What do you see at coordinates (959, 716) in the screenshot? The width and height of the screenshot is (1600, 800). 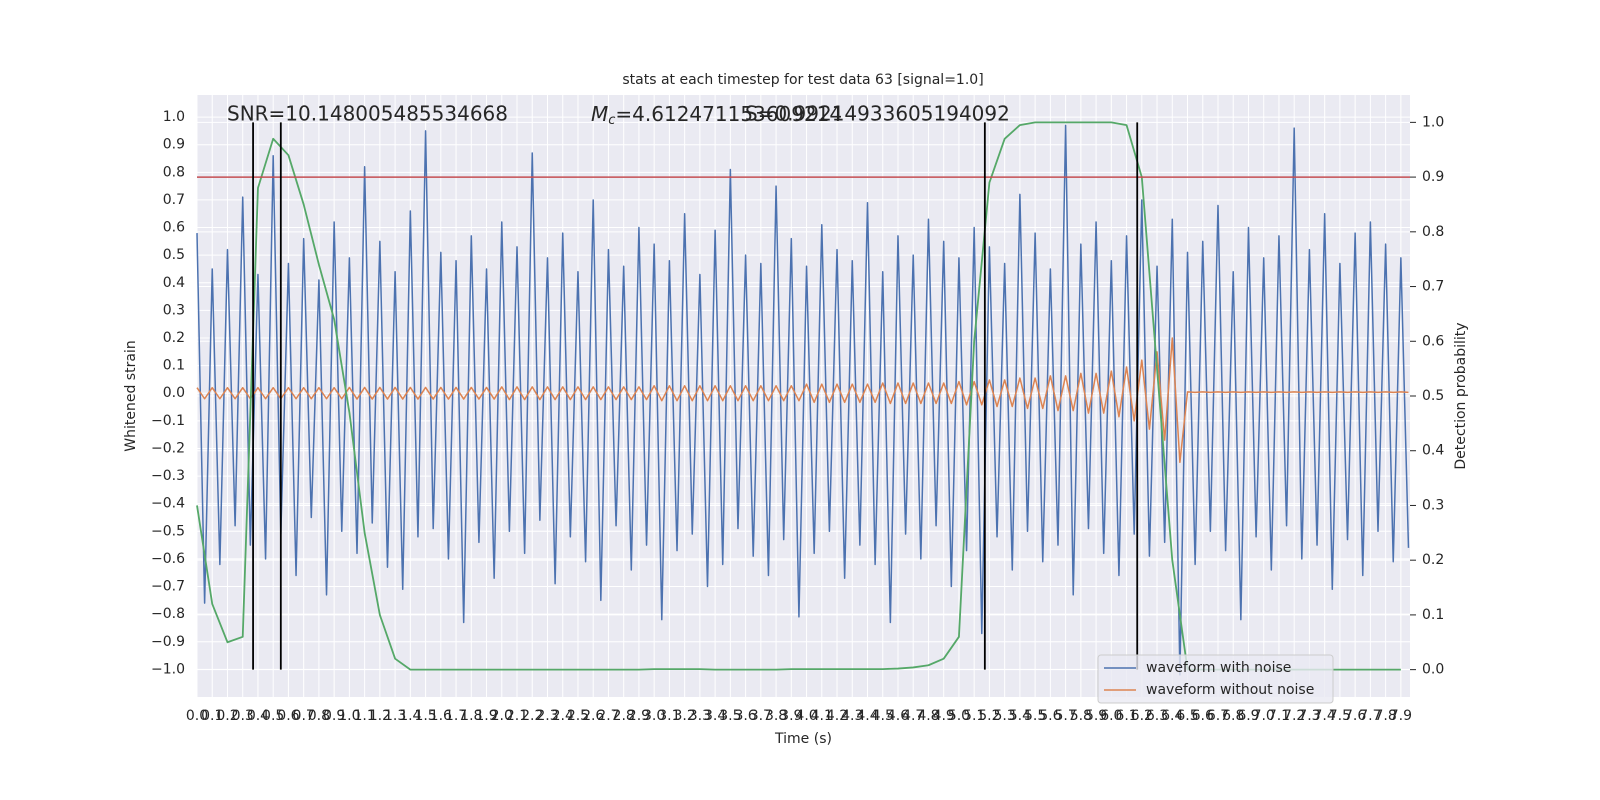 I see `x-tick-label: 5.0` at bounding box center [959, 716].